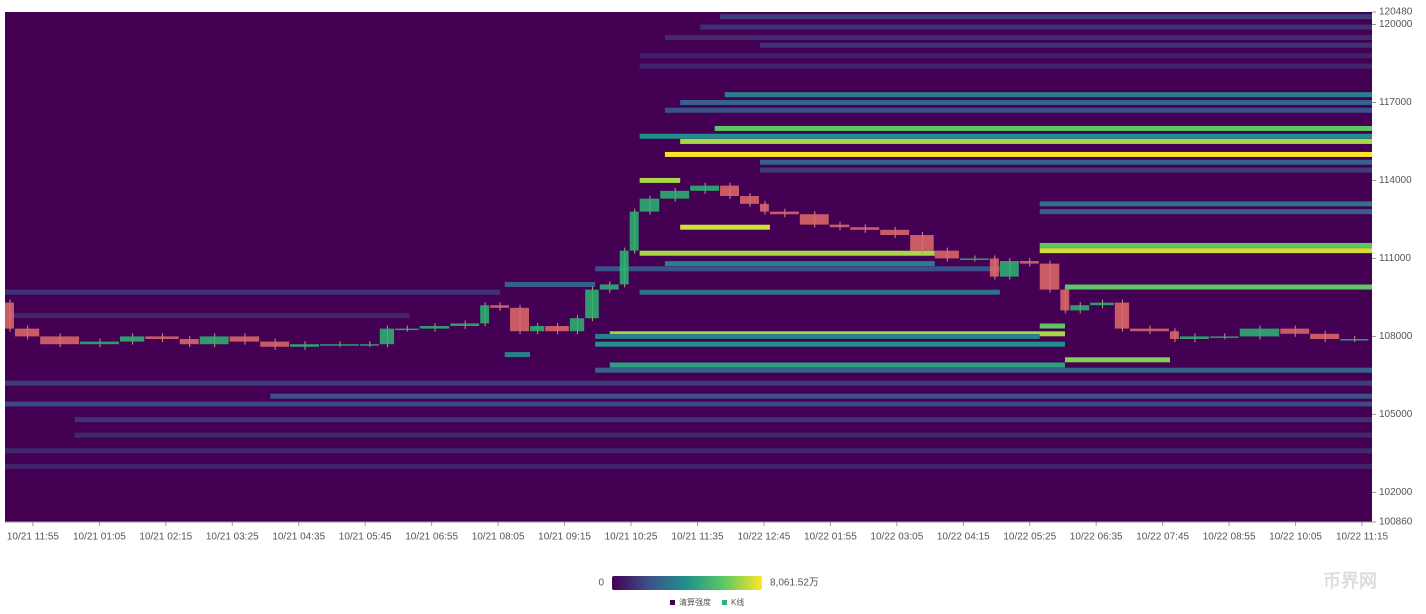 Image resolution: width=1426 pixels, height=614 pixels. Describe the element at coordinates (601, 583) in the screenshot. I see `colorbar-min: 0` at that location.